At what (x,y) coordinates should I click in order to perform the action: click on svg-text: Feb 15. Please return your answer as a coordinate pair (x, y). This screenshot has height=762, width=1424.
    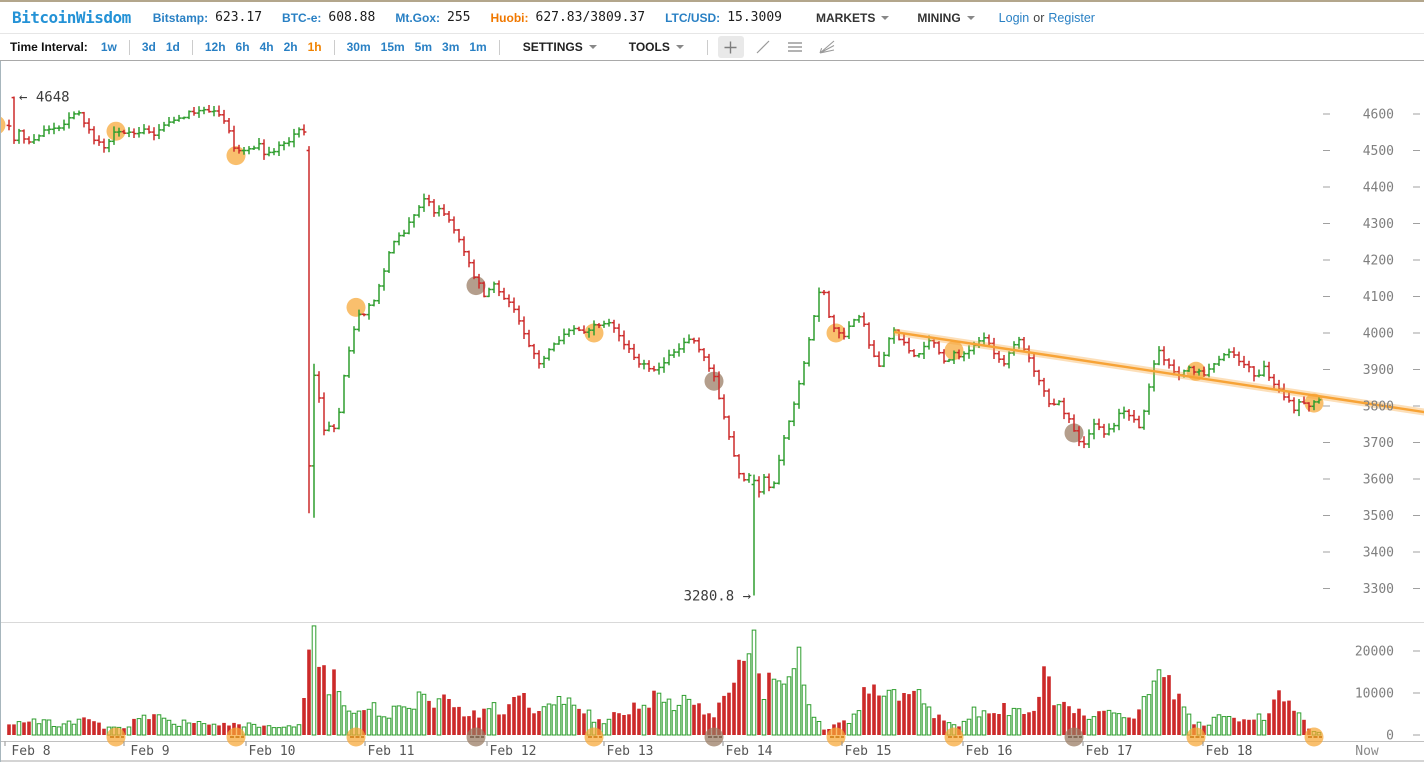
    Looking at the image, I should click on (868, 751).